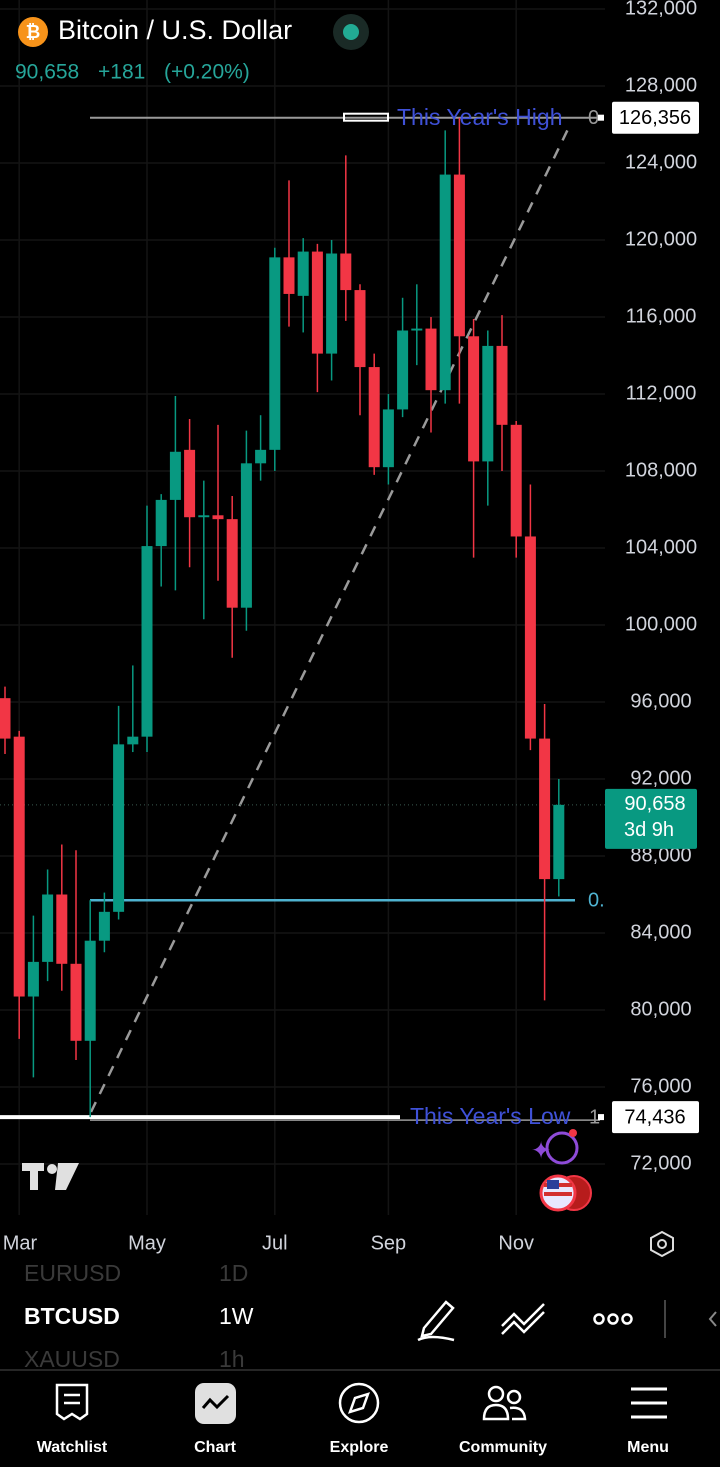 Image resolution: width=720 pixels, height=1467 pixels. I want to click on high-level: 0, so click(593, 118).